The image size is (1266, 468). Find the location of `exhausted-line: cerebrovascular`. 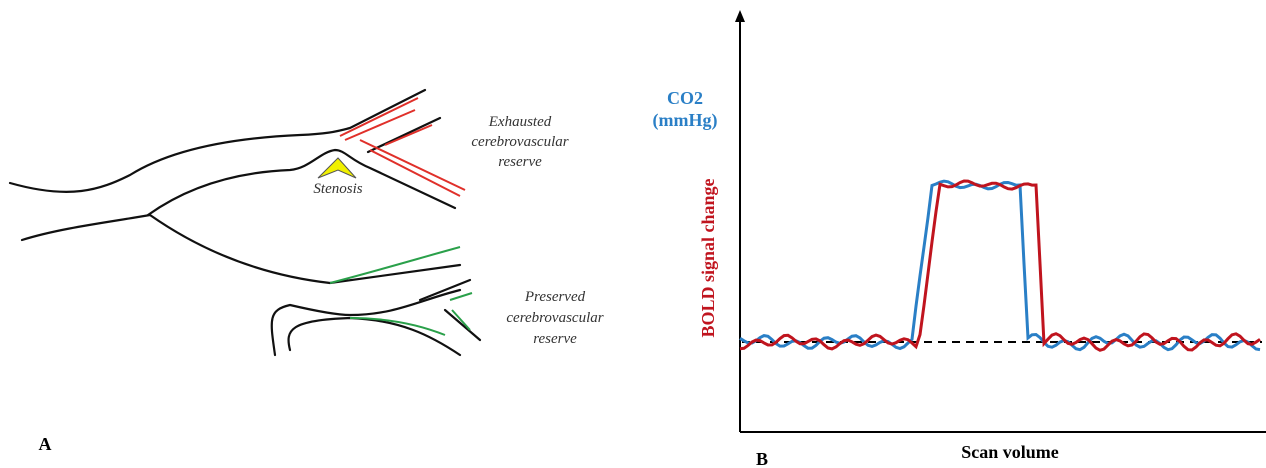

exhausted-line: cerebrovascular is located at coordinates (519, 142).